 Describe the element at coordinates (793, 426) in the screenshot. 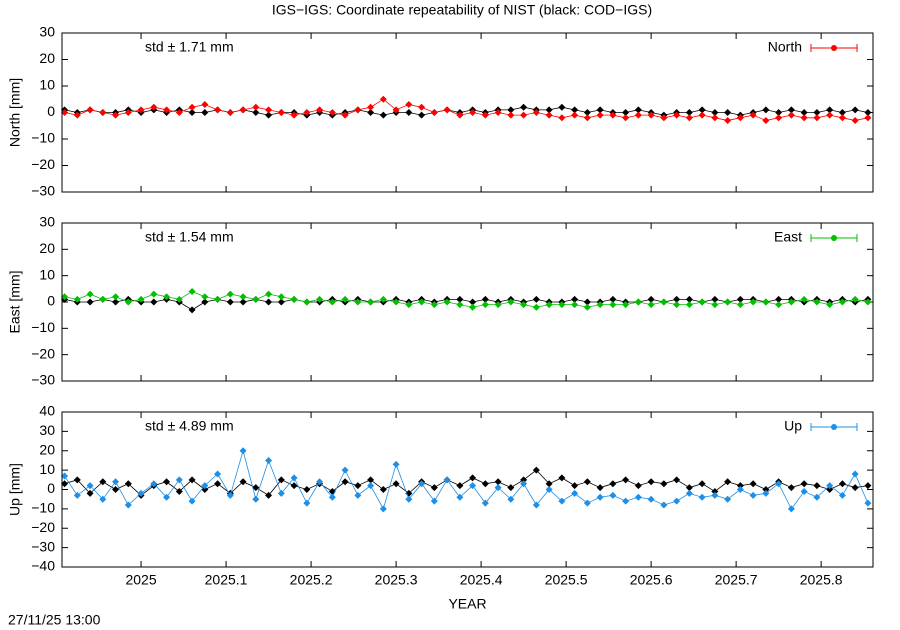

I see `legend-label: Up` at that location.